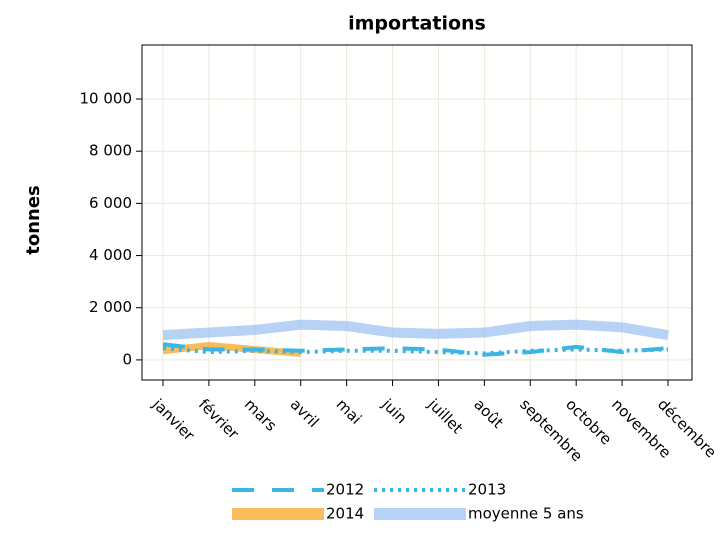 Image resolution: width=725 pixels, height=551 pixels. I want to click on x-tick-label: juillet, so click(445, 416).